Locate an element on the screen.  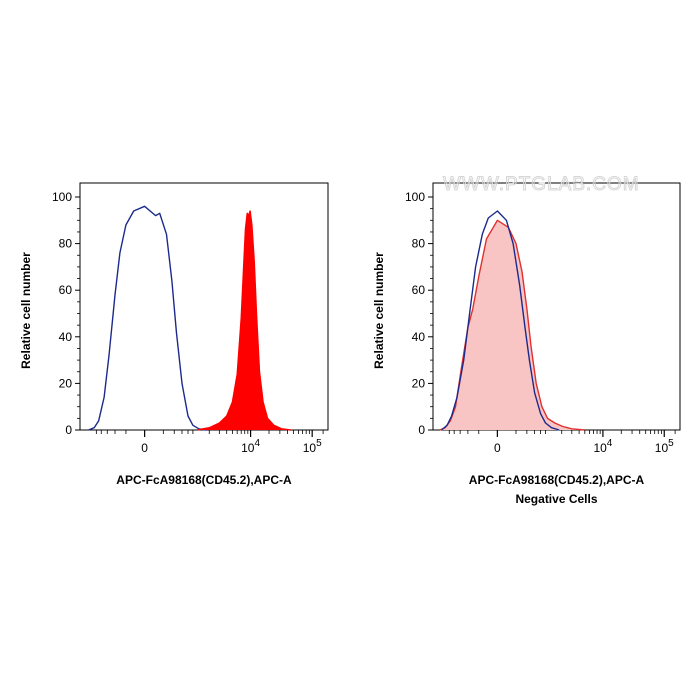
watermark: WWW.PTGLAB.COM is located at coordinates (541, 184).